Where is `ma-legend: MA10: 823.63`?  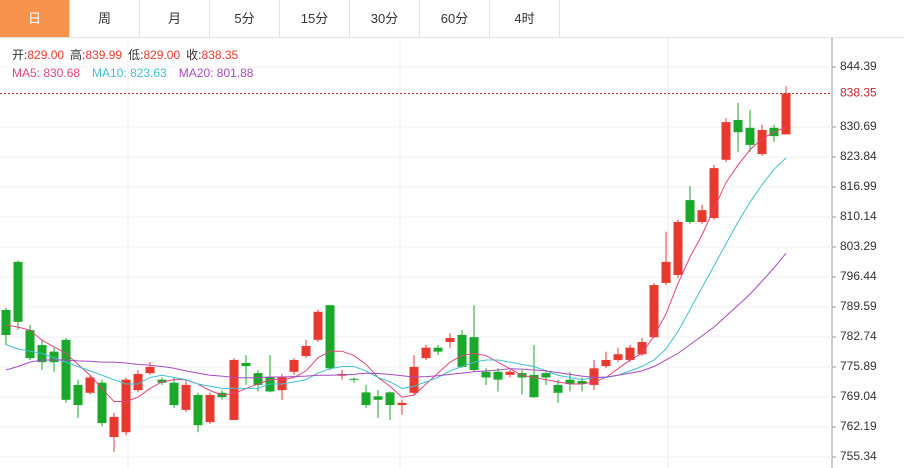
ma-legend: MA10: 823.63 is located at coordinates (129, 73).